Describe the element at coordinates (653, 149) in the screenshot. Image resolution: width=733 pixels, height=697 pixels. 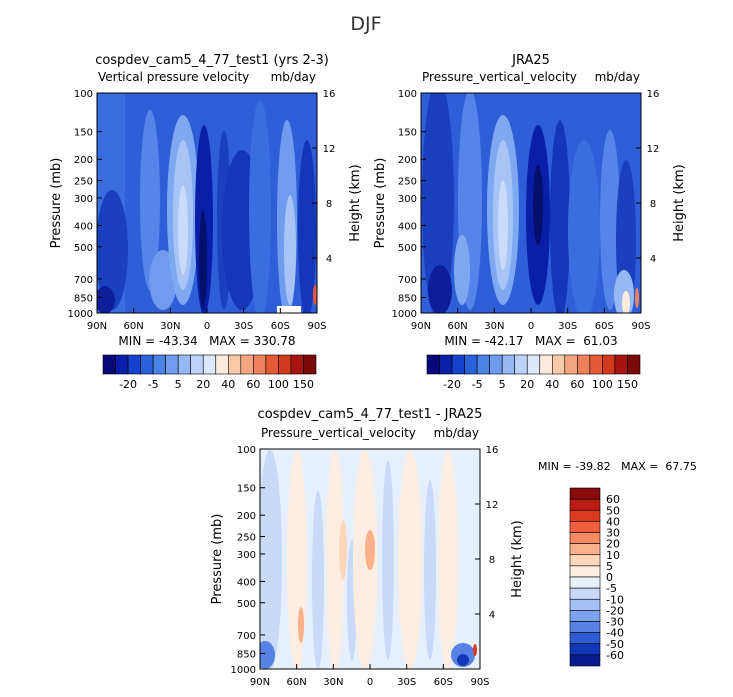
I see `height-tick-label: 12` at that location.